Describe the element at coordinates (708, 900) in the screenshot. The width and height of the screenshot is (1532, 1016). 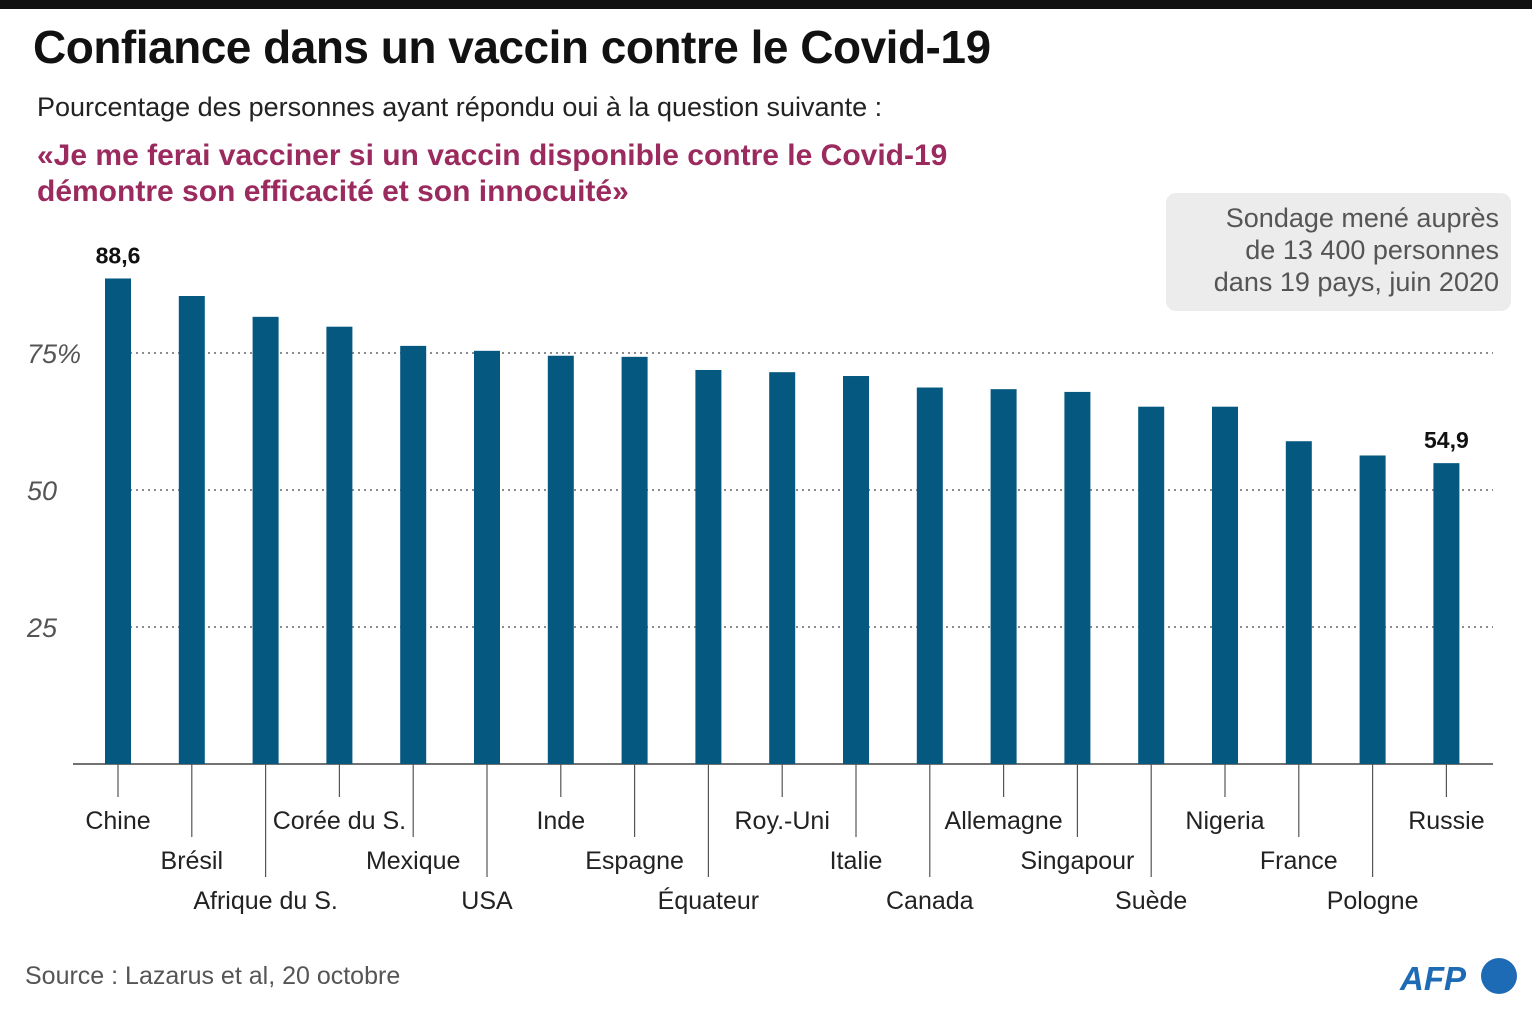
I see `category-label--quateur: Équateur` at that location.